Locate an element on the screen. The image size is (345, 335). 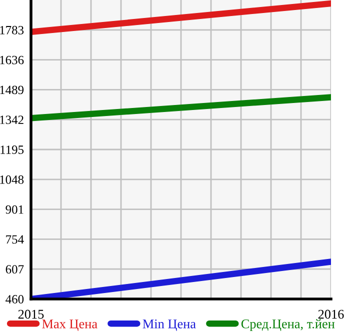
y-tick-label: 1489 is located at coordinates (12, 90).